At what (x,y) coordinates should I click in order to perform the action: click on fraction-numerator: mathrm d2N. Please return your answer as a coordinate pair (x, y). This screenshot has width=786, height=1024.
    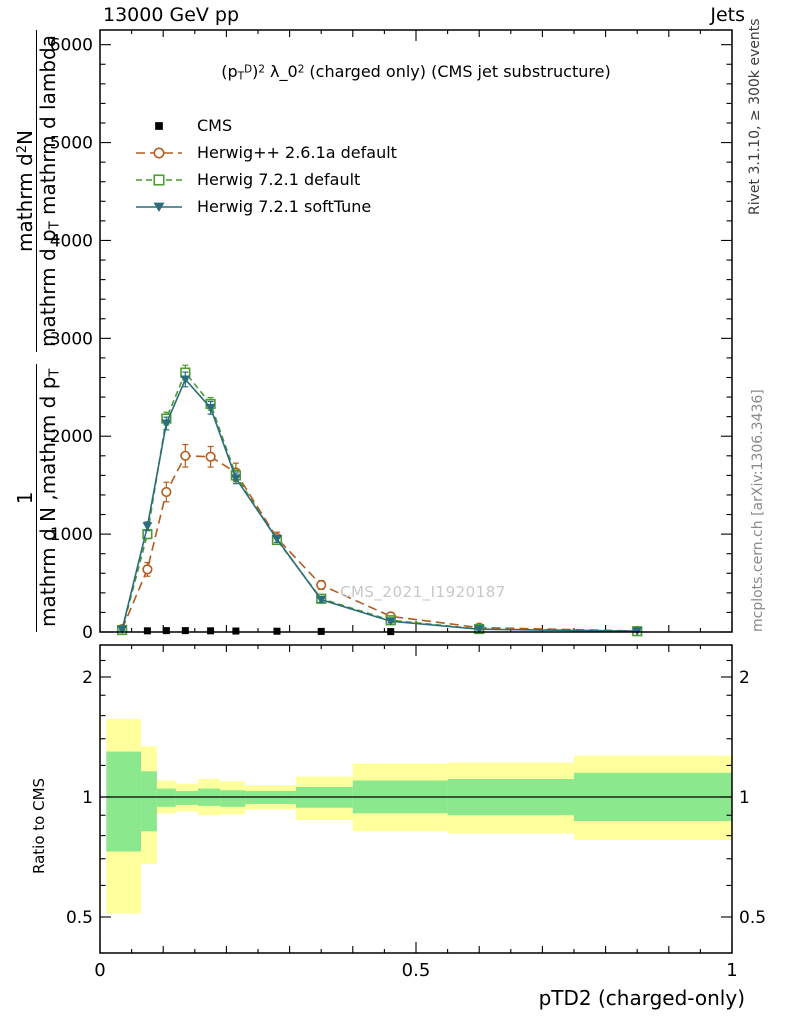
    Looking at the image, I should click on (25, 191).